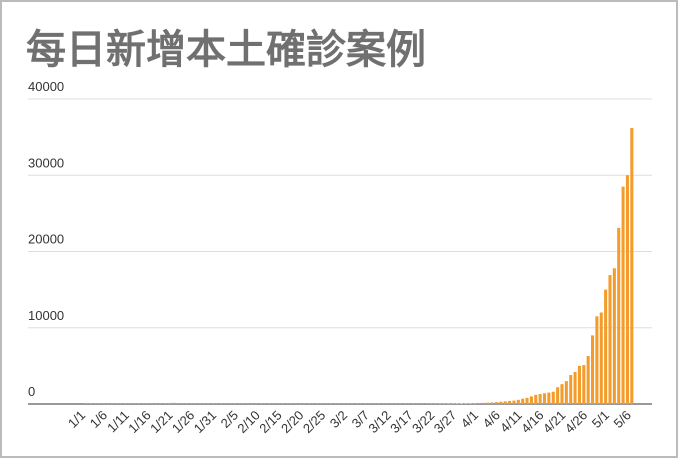 The height and width of the screenshot is (458, 678). I want to click on y-tick-label: 10000, so click(46, 315).